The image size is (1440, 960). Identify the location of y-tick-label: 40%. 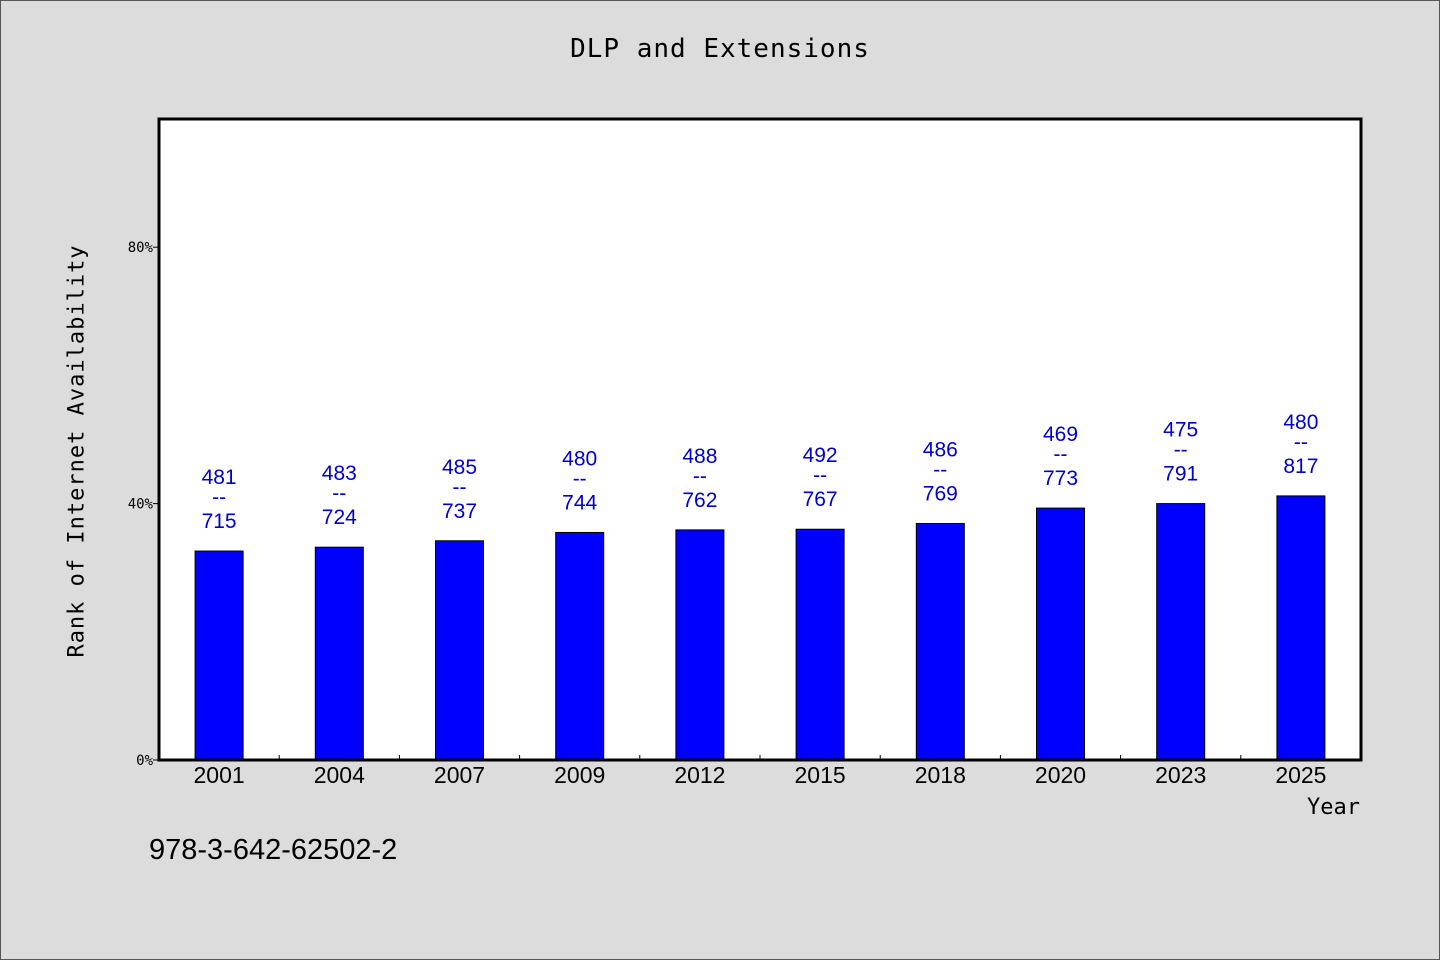
(141, 505).